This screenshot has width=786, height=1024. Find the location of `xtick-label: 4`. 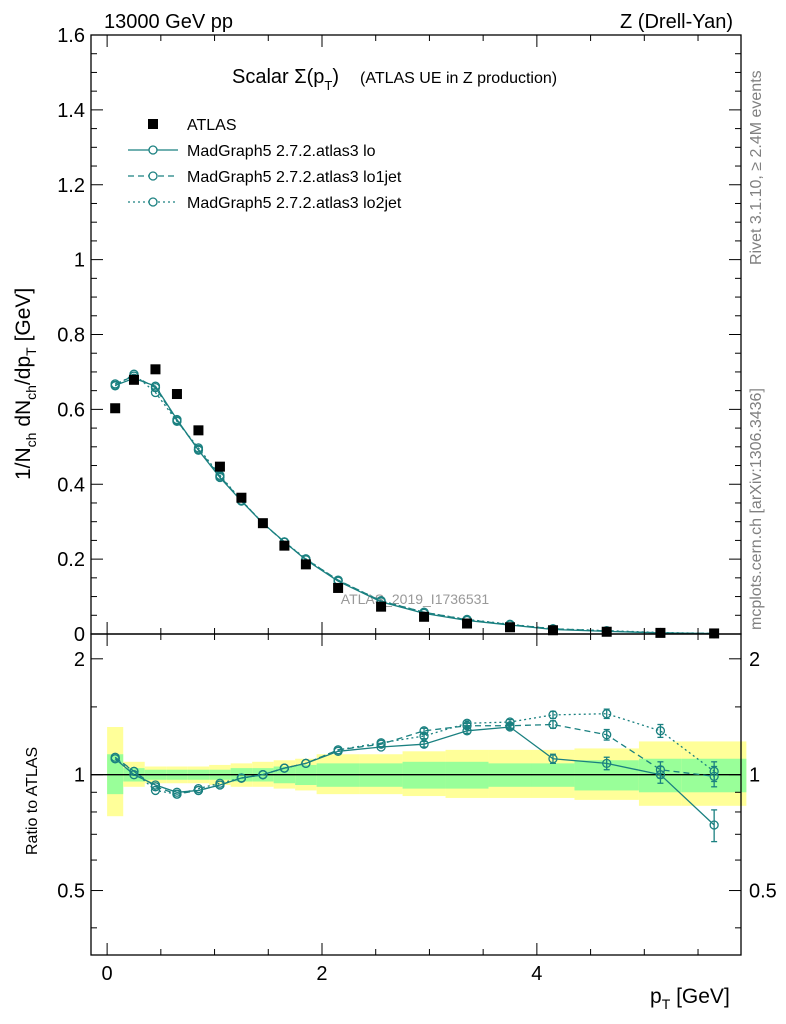

xtick-label: 4 is located at coordinates (536, 974).